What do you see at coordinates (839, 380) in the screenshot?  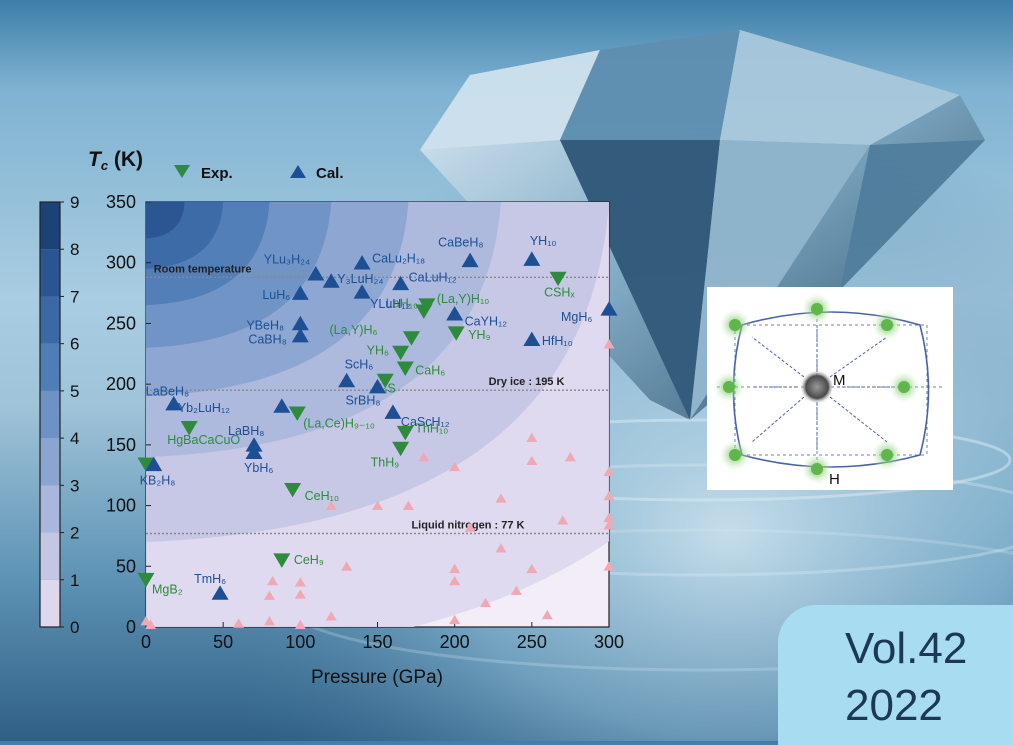 I see `metal-label: M` at bounding box center [839, 380].